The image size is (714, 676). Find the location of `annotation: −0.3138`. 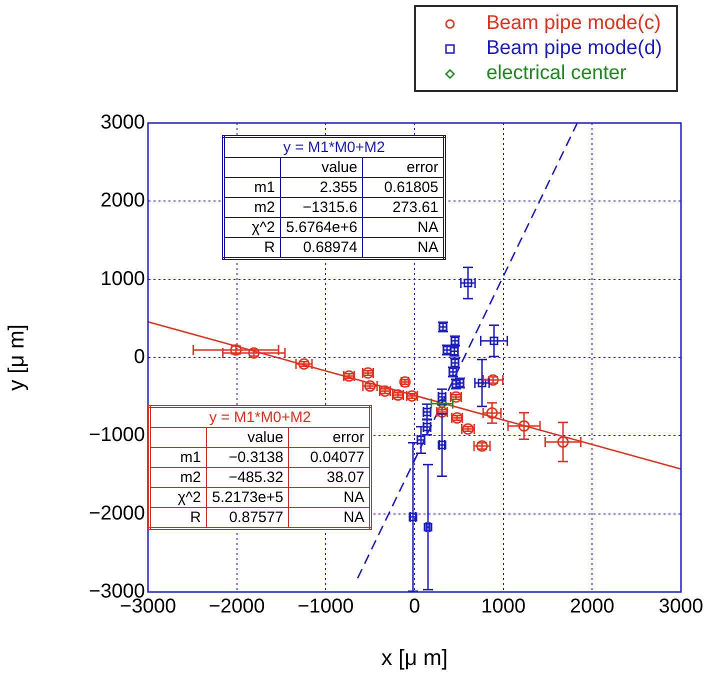

annotation: −0.3138 is located at coordinates (247, 458).